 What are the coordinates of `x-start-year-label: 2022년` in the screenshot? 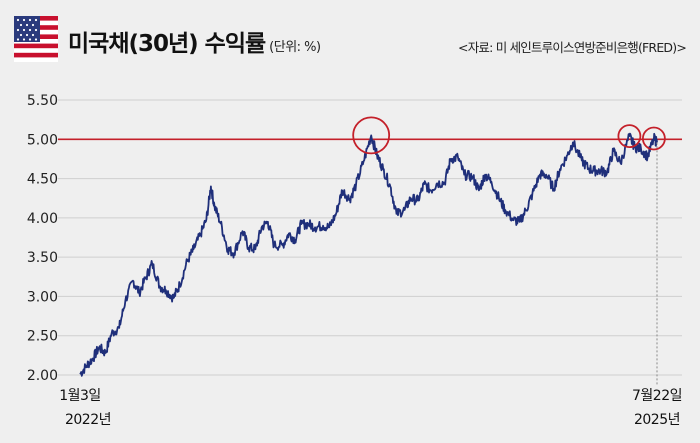 It's located at (88, 420).